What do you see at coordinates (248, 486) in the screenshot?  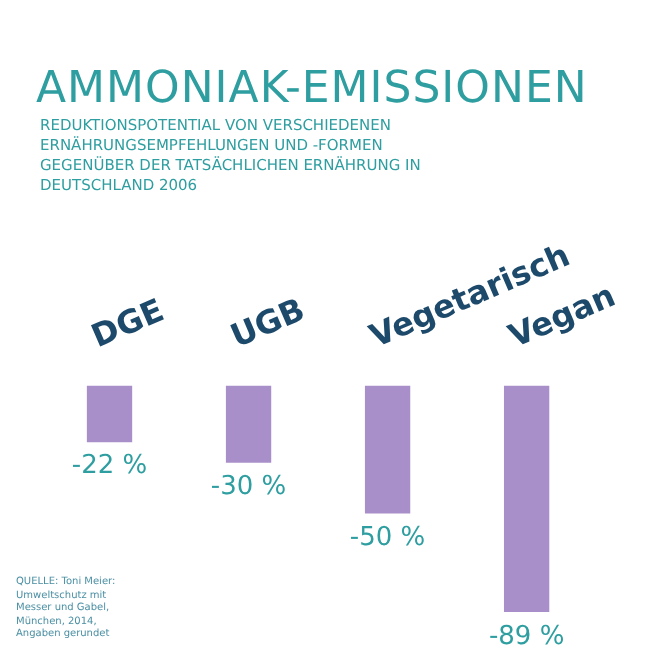 I see `data-label: -30 %` at bounding box center [248, 486].